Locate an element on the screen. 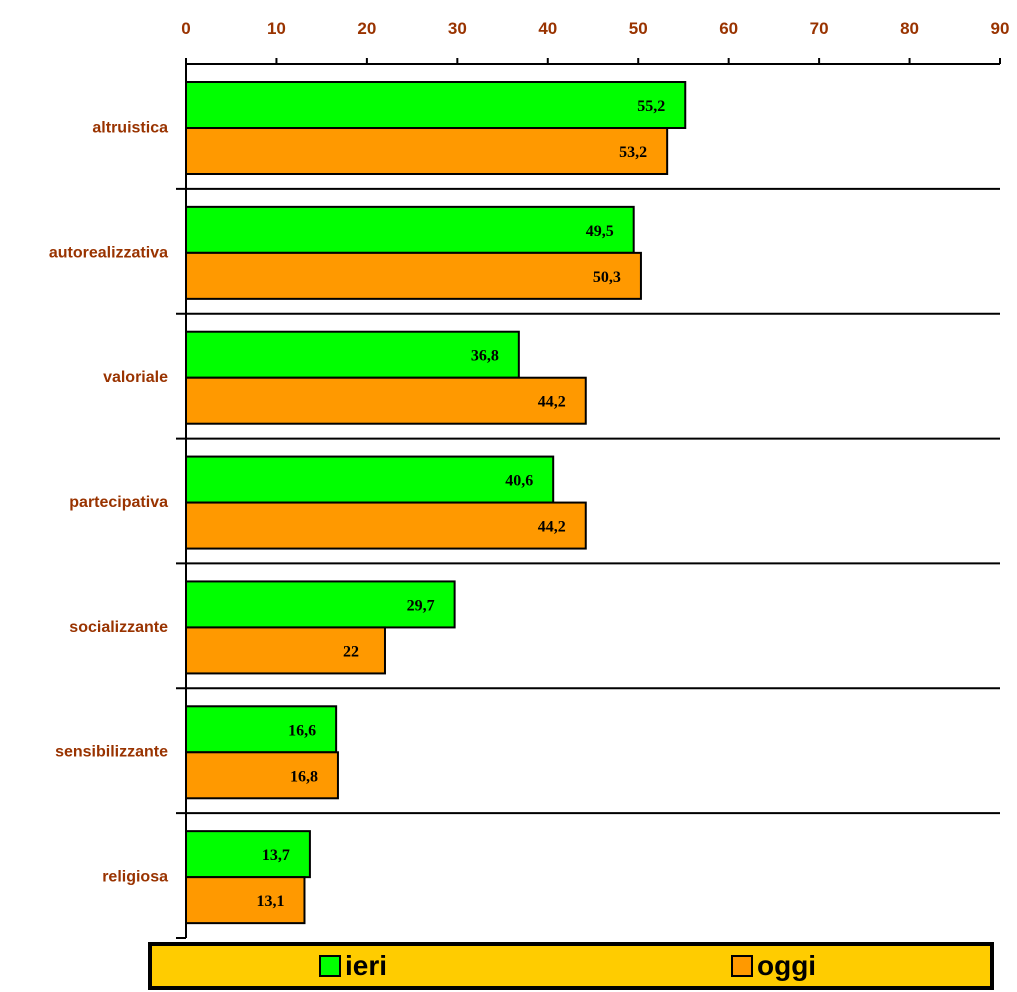 The image size is (1017, 992). x-tick-label: 50 is located at coordinates (638, 28).